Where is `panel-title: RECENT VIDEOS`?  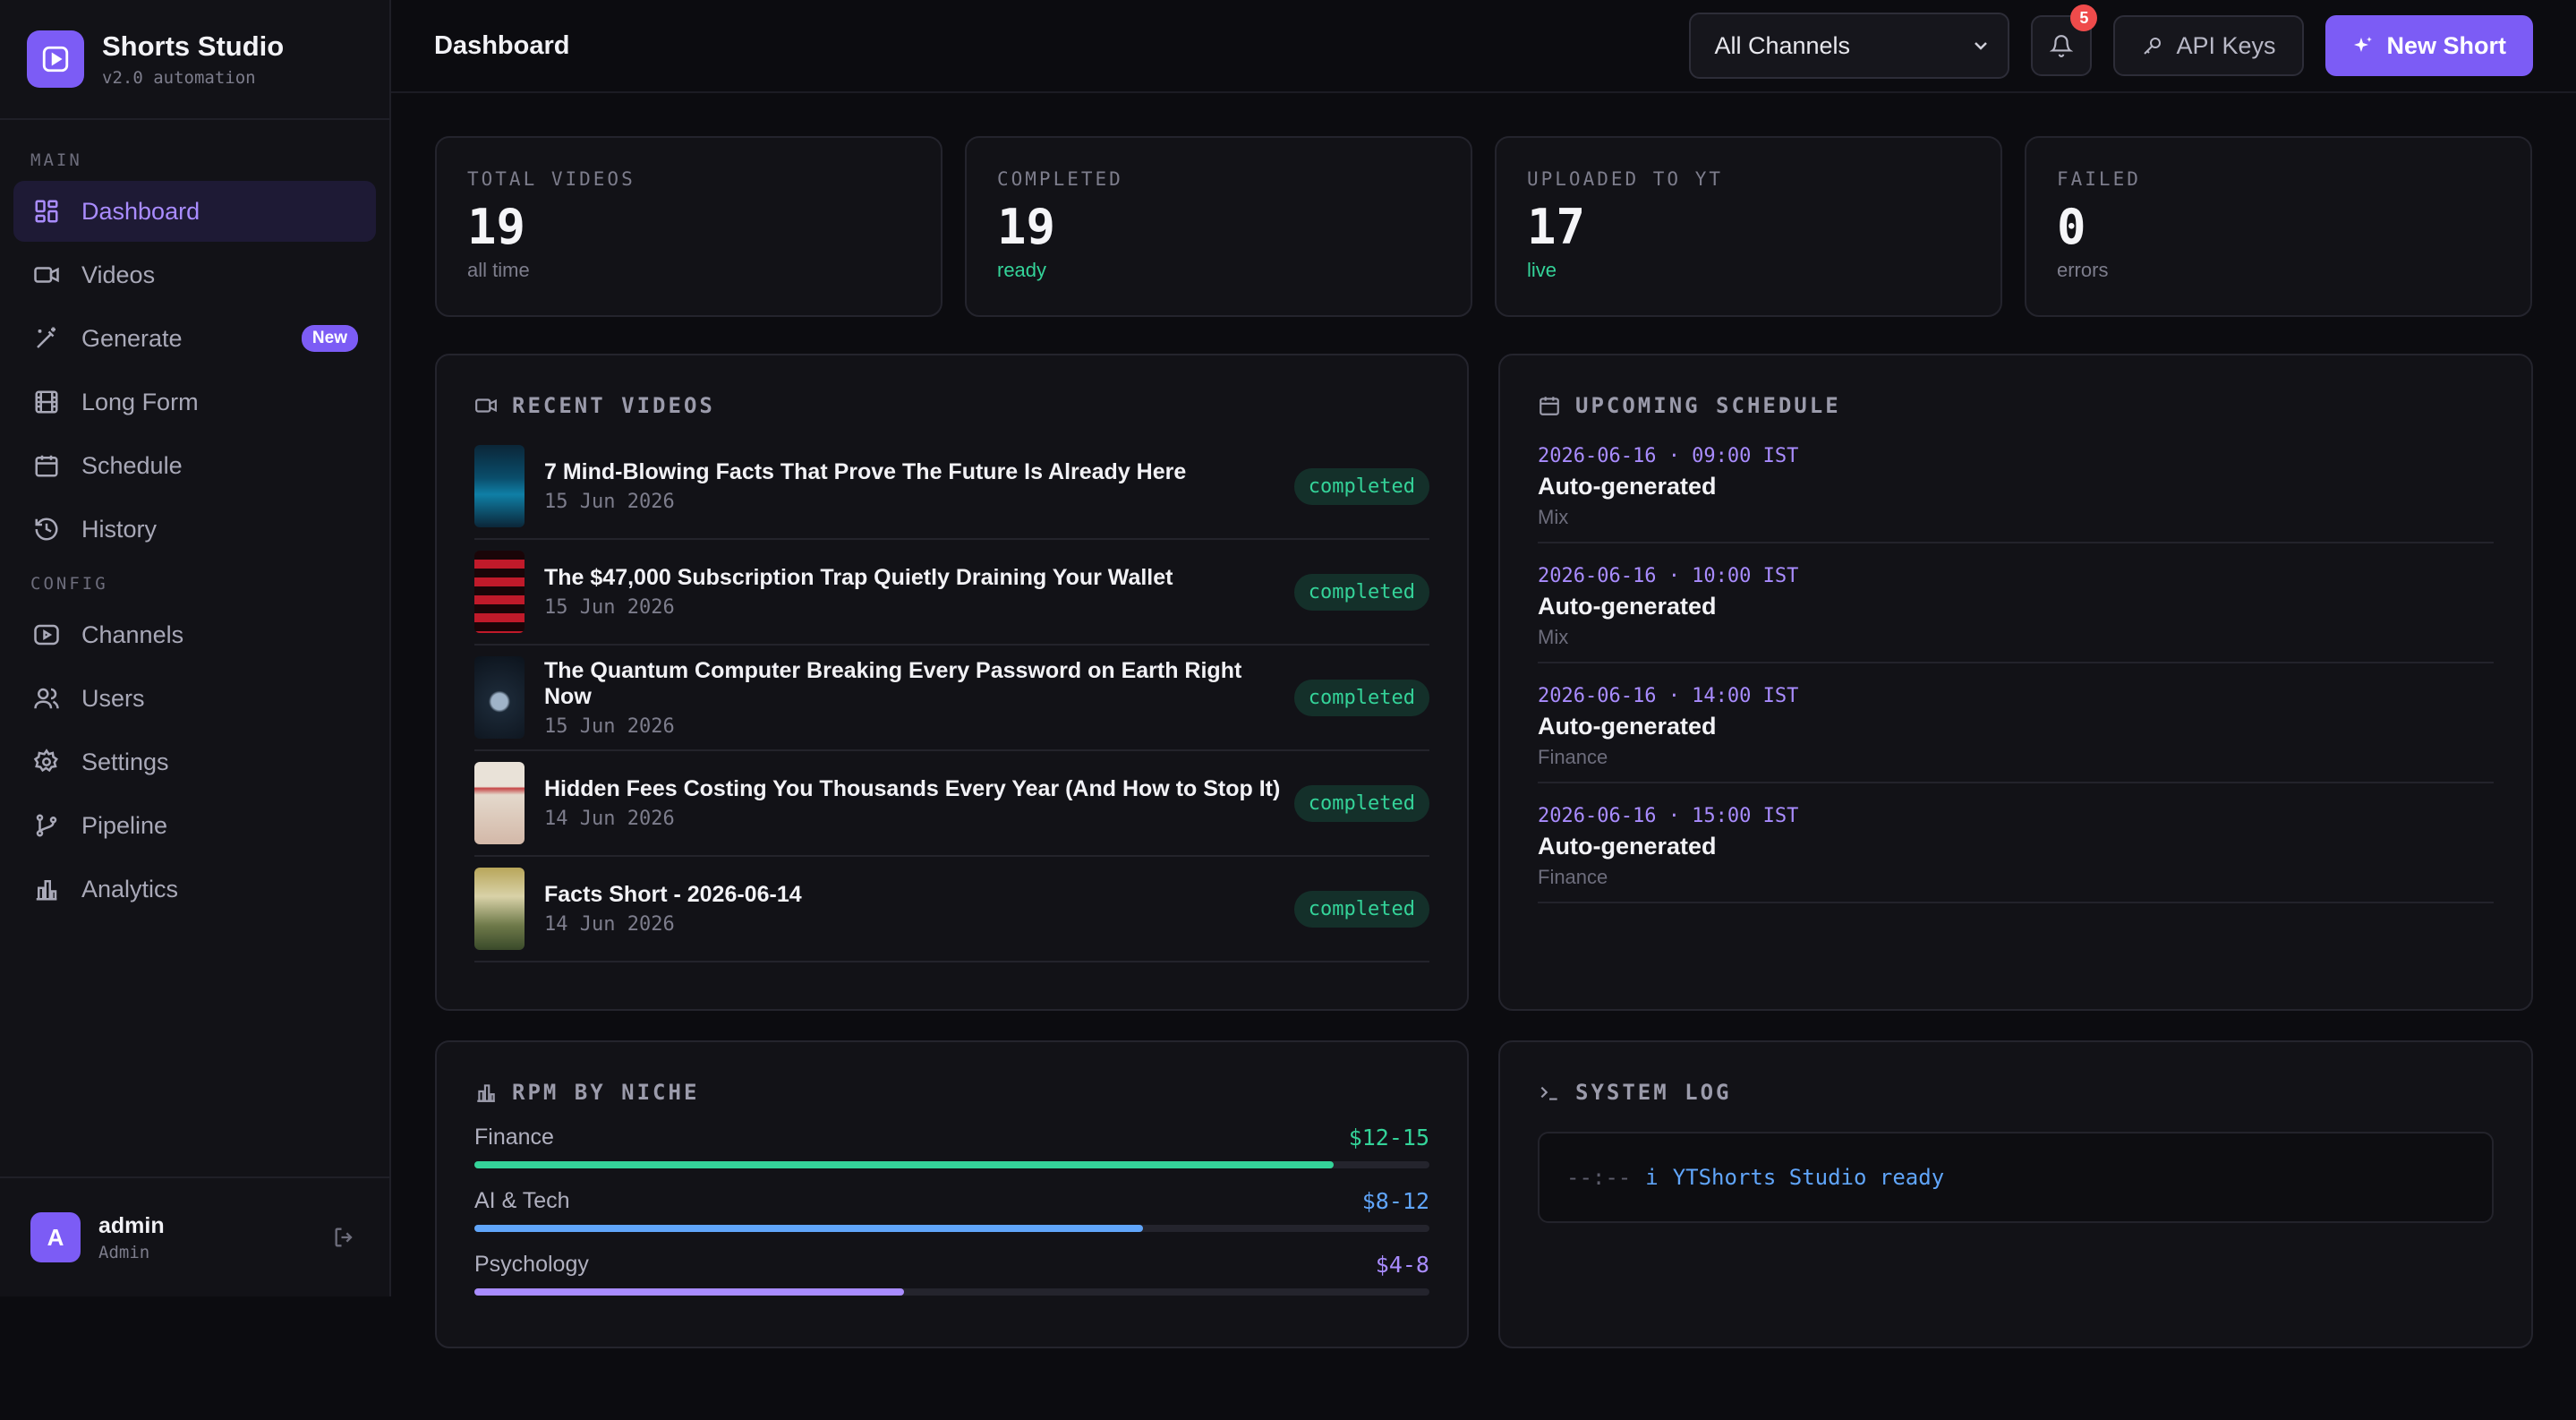
panel-title: RECENT VIDEOS is located at coordinates (613, 406).